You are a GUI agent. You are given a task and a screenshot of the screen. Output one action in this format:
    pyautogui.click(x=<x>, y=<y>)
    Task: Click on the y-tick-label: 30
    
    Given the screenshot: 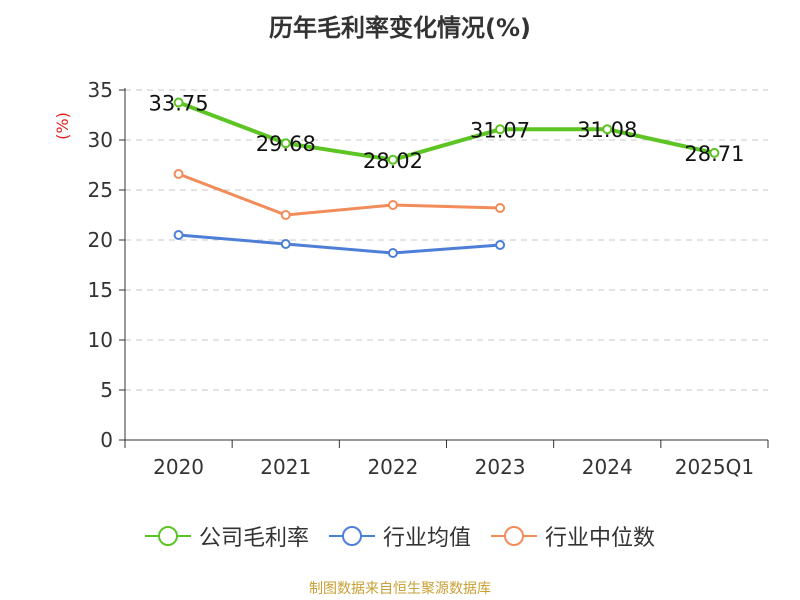 What is the action you would take?
    pyautogui.click(x=100, y=140)
    